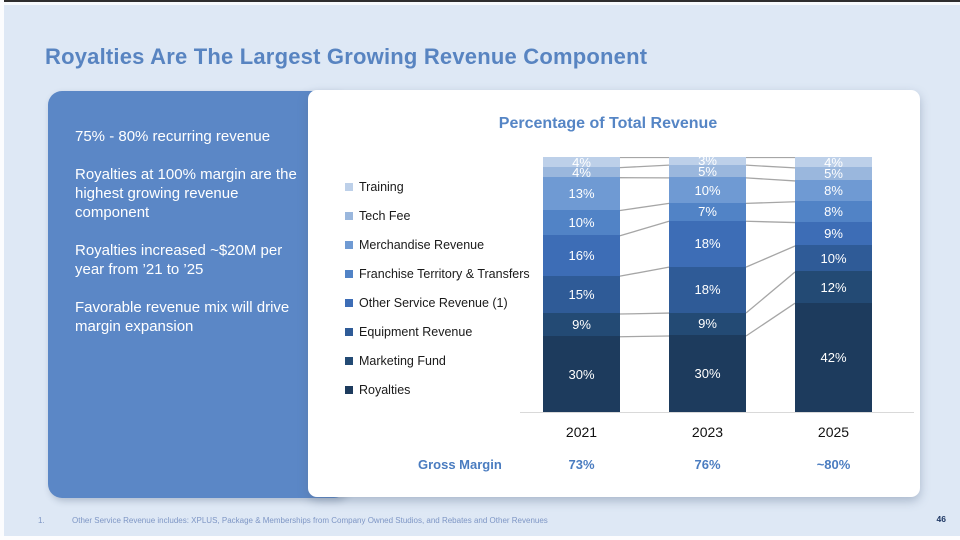  What do you see at coordinates (381, 186) in the screenshot?
I see `legend-label: Training` at bounding box center [381, 186].